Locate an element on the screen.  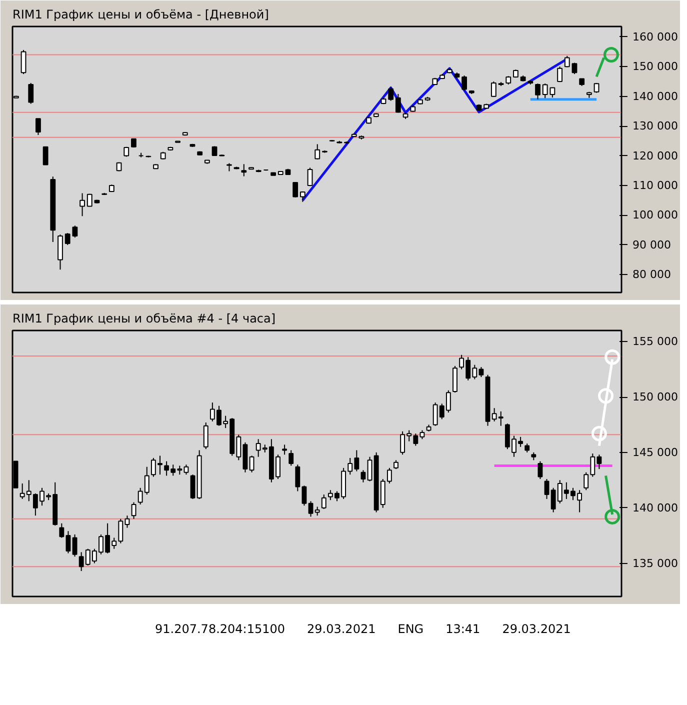
y-tick-label: 155 000 is located at coordinates (655, 341).